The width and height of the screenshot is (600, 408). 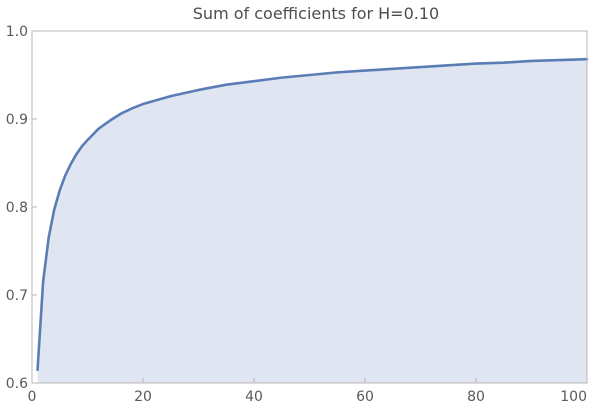 What do you see at coordinates (17, 296) in the screenshot?
I see `y-tick-label: 0.7` at bounding box center [17, 296].